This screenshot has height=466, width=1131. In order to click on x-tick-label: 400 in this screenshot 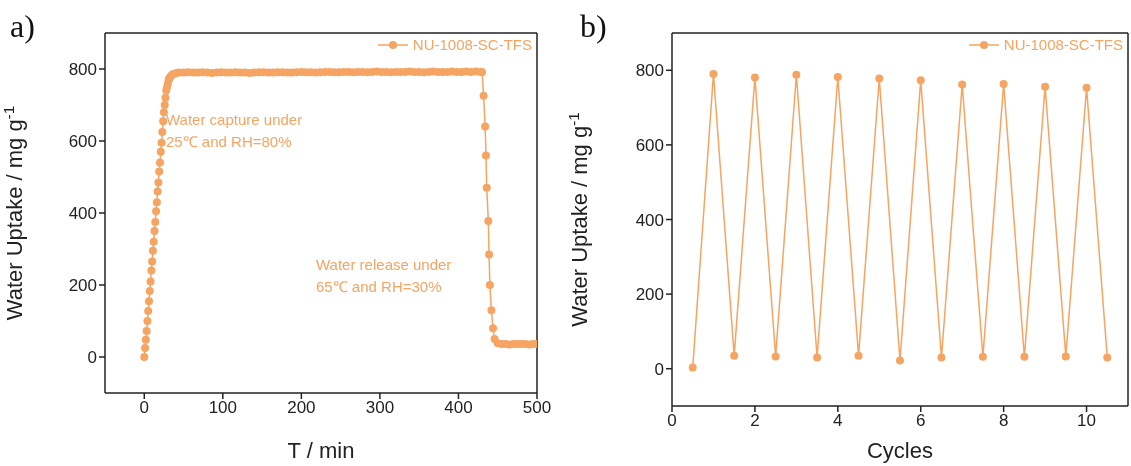, I will do `click(458, 408)`.